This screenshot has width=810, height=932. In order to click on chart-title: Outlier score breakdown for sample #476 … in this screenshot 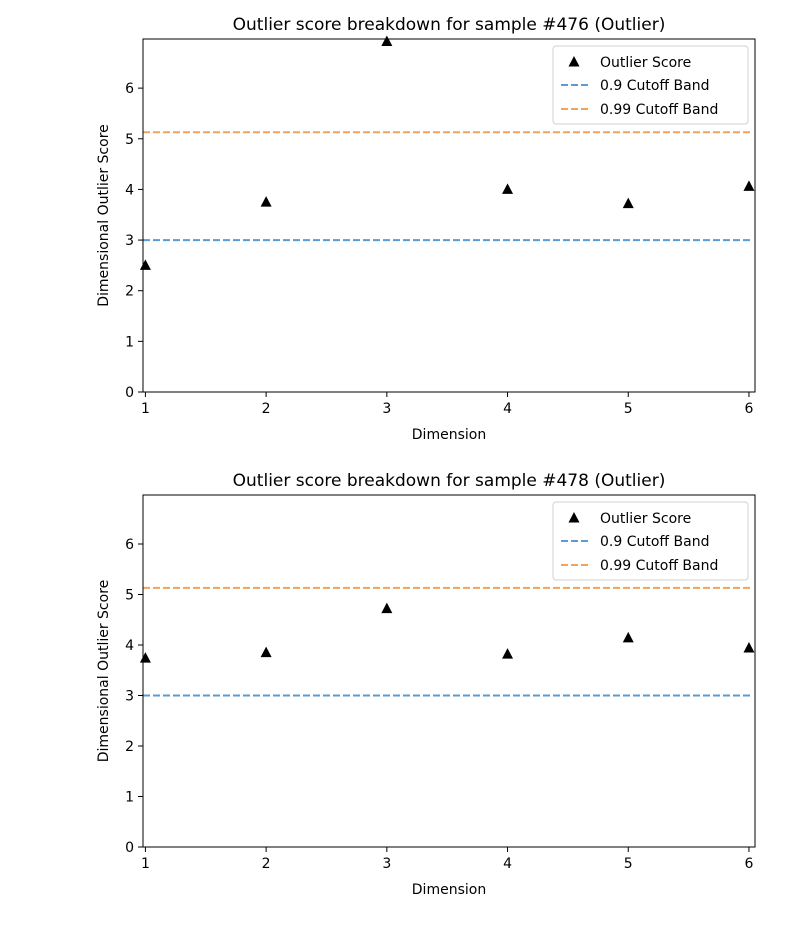, I will do `click(449, 25)`.